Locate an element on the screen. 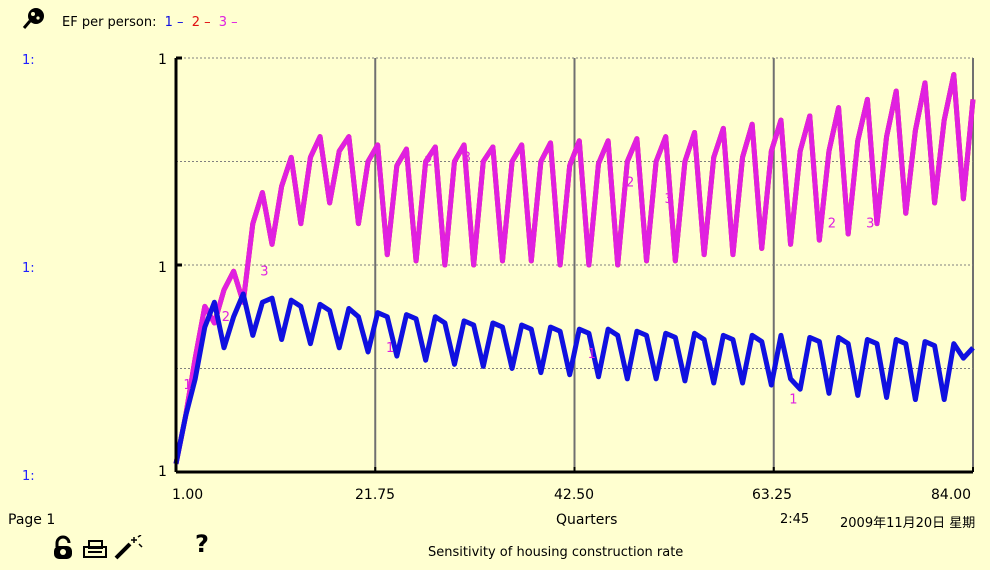 The width and height of the screenshot is (990, 570). page-label: Page 1 is located at coordinates (32, 520).